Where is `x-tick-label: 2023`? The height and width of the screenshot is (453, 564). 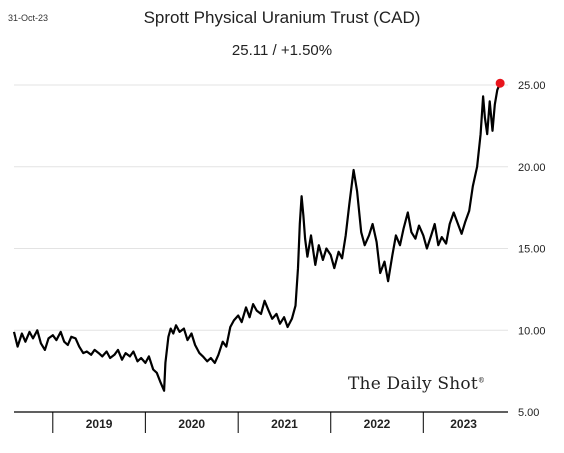
x-tick-label: 2023 is located at coordinates (463, 424).